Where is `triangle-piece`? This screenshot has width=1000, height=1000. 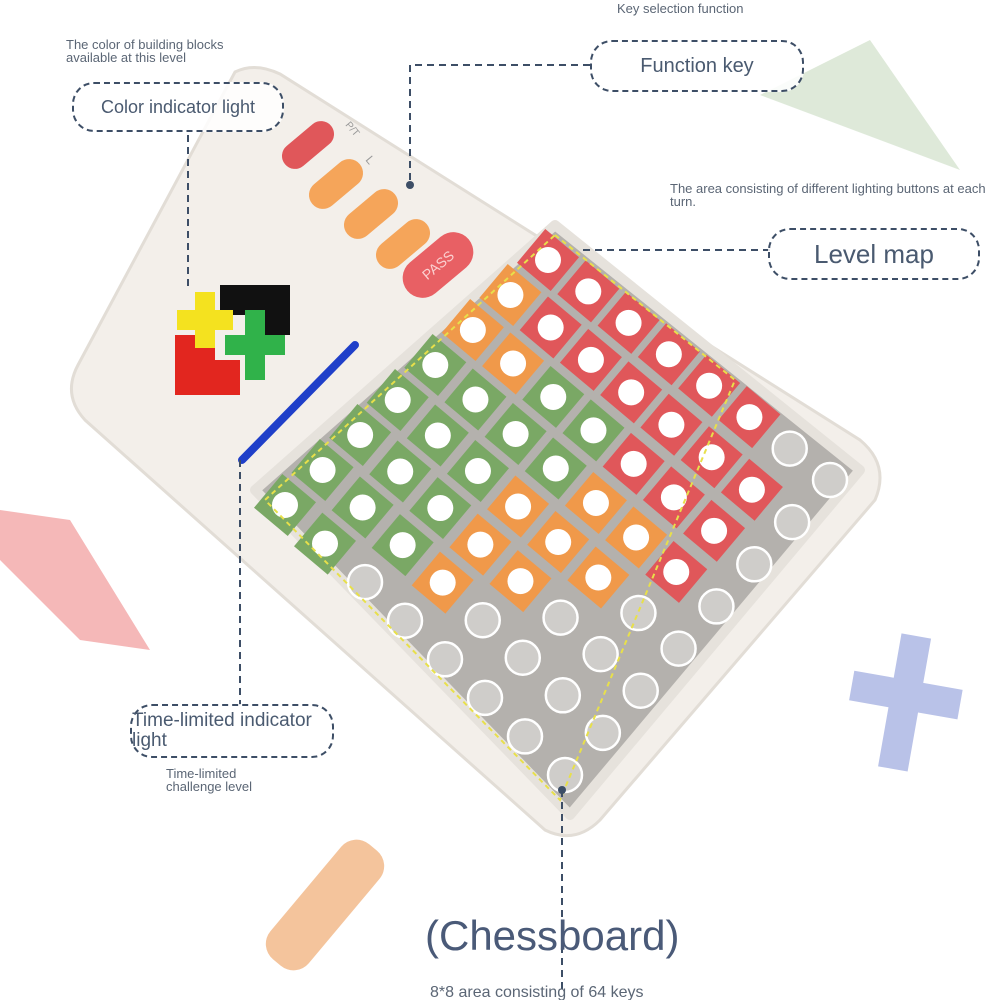 triangle-piece is located at coordinates (860, 105).